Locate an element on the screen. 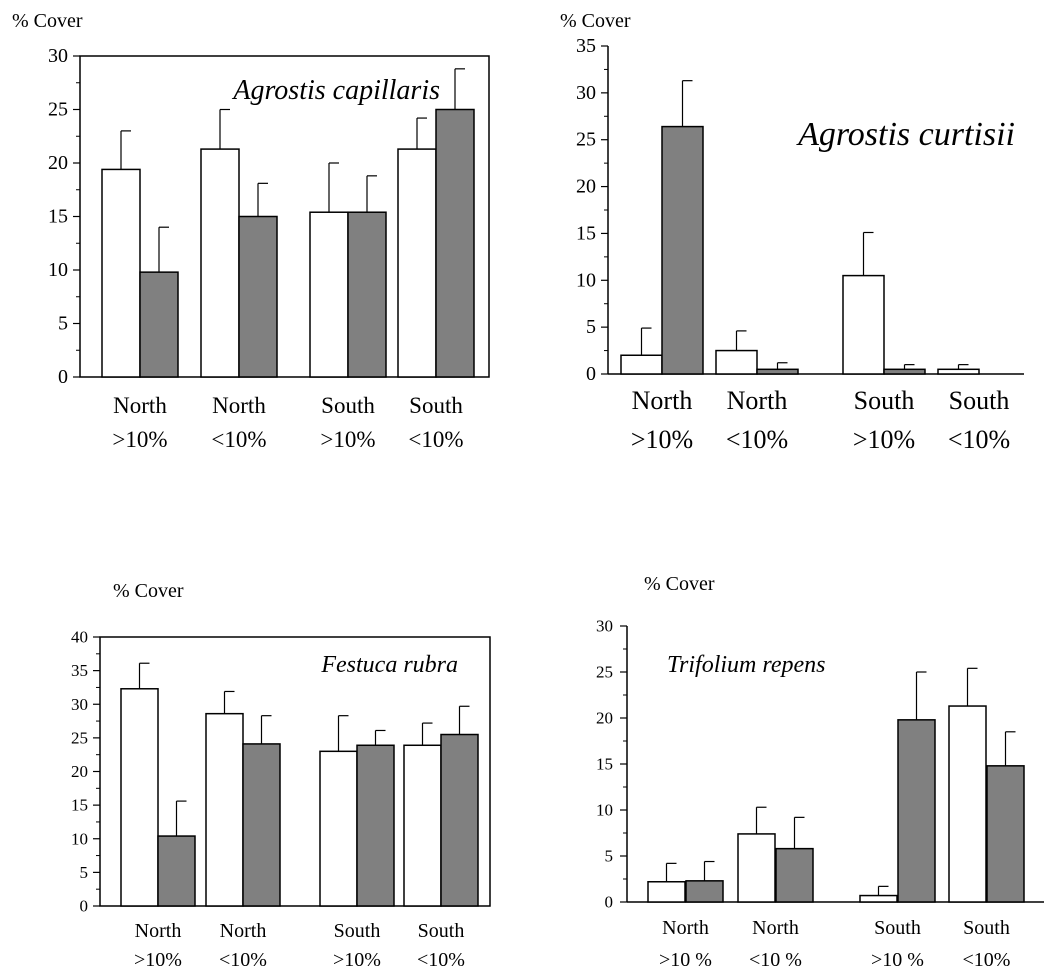 This screenshot has height=978, width=1052. chart-title: Agrostis capillaris is located at coordinates (335, 90).